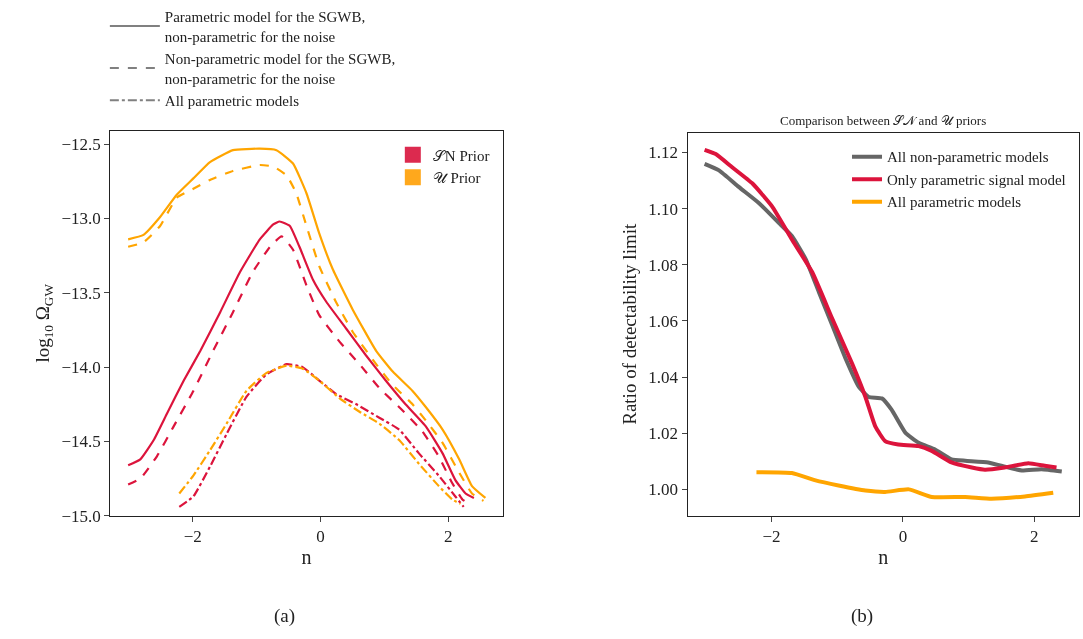  I want to click on y-tick-label: −13.5, so click(81, 293).